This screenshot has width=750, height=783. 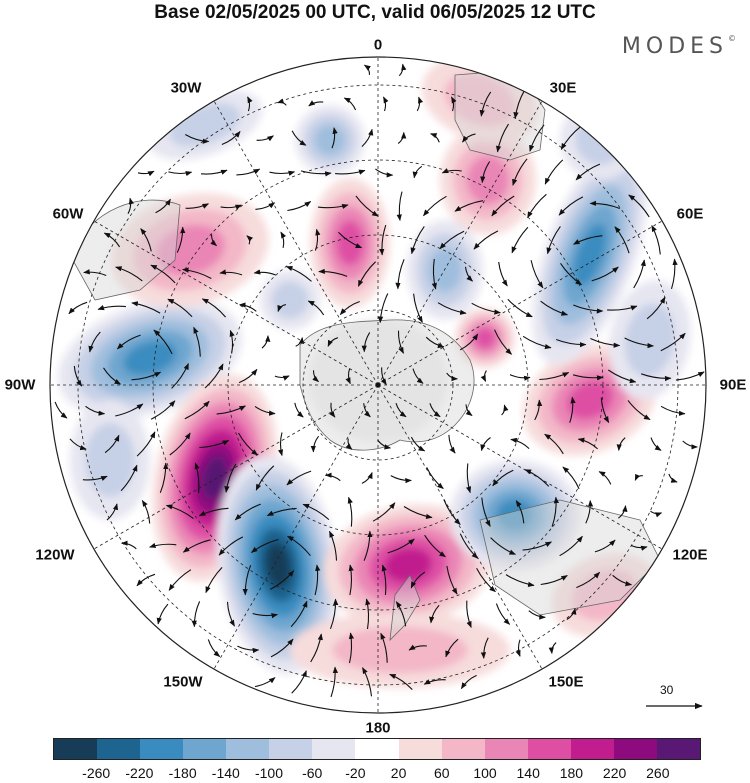 I want to click on longitude-label: 120E, so click(x=690, y=555).